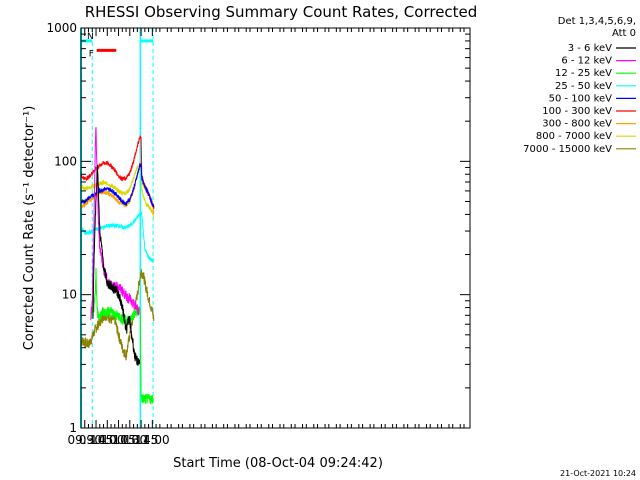 The height and width of the screenshot is (480, 640). What do you see at coordinates (118, 440) in the screenshot?
I see `x-tick-label: 10:15` at bounding box center [118, 440].